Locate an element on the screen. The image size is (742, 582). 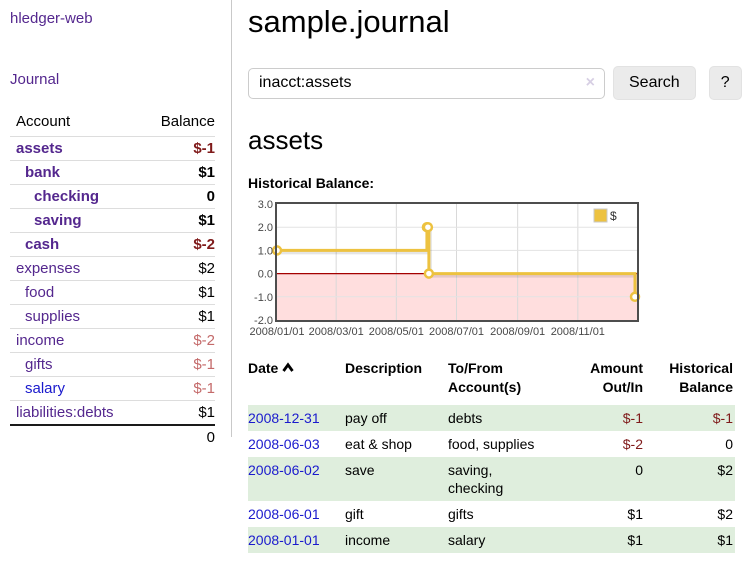
transaction-description: save is located at coordinates (360, 470).